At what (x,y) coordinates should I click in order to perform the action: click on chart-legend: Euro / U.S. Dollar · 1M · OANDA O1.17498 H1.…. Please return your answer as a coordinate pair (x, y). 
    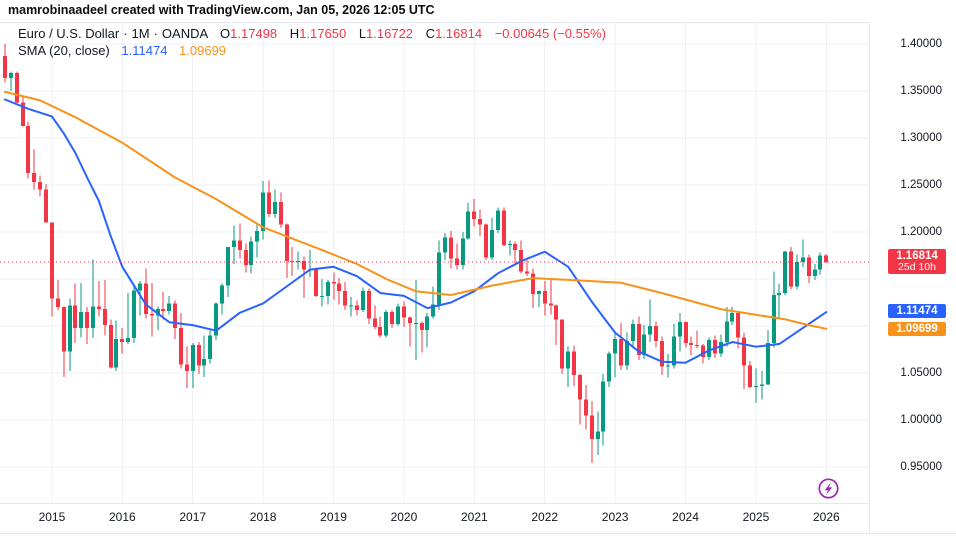
    Looking at the image, I should click on (312, 42).